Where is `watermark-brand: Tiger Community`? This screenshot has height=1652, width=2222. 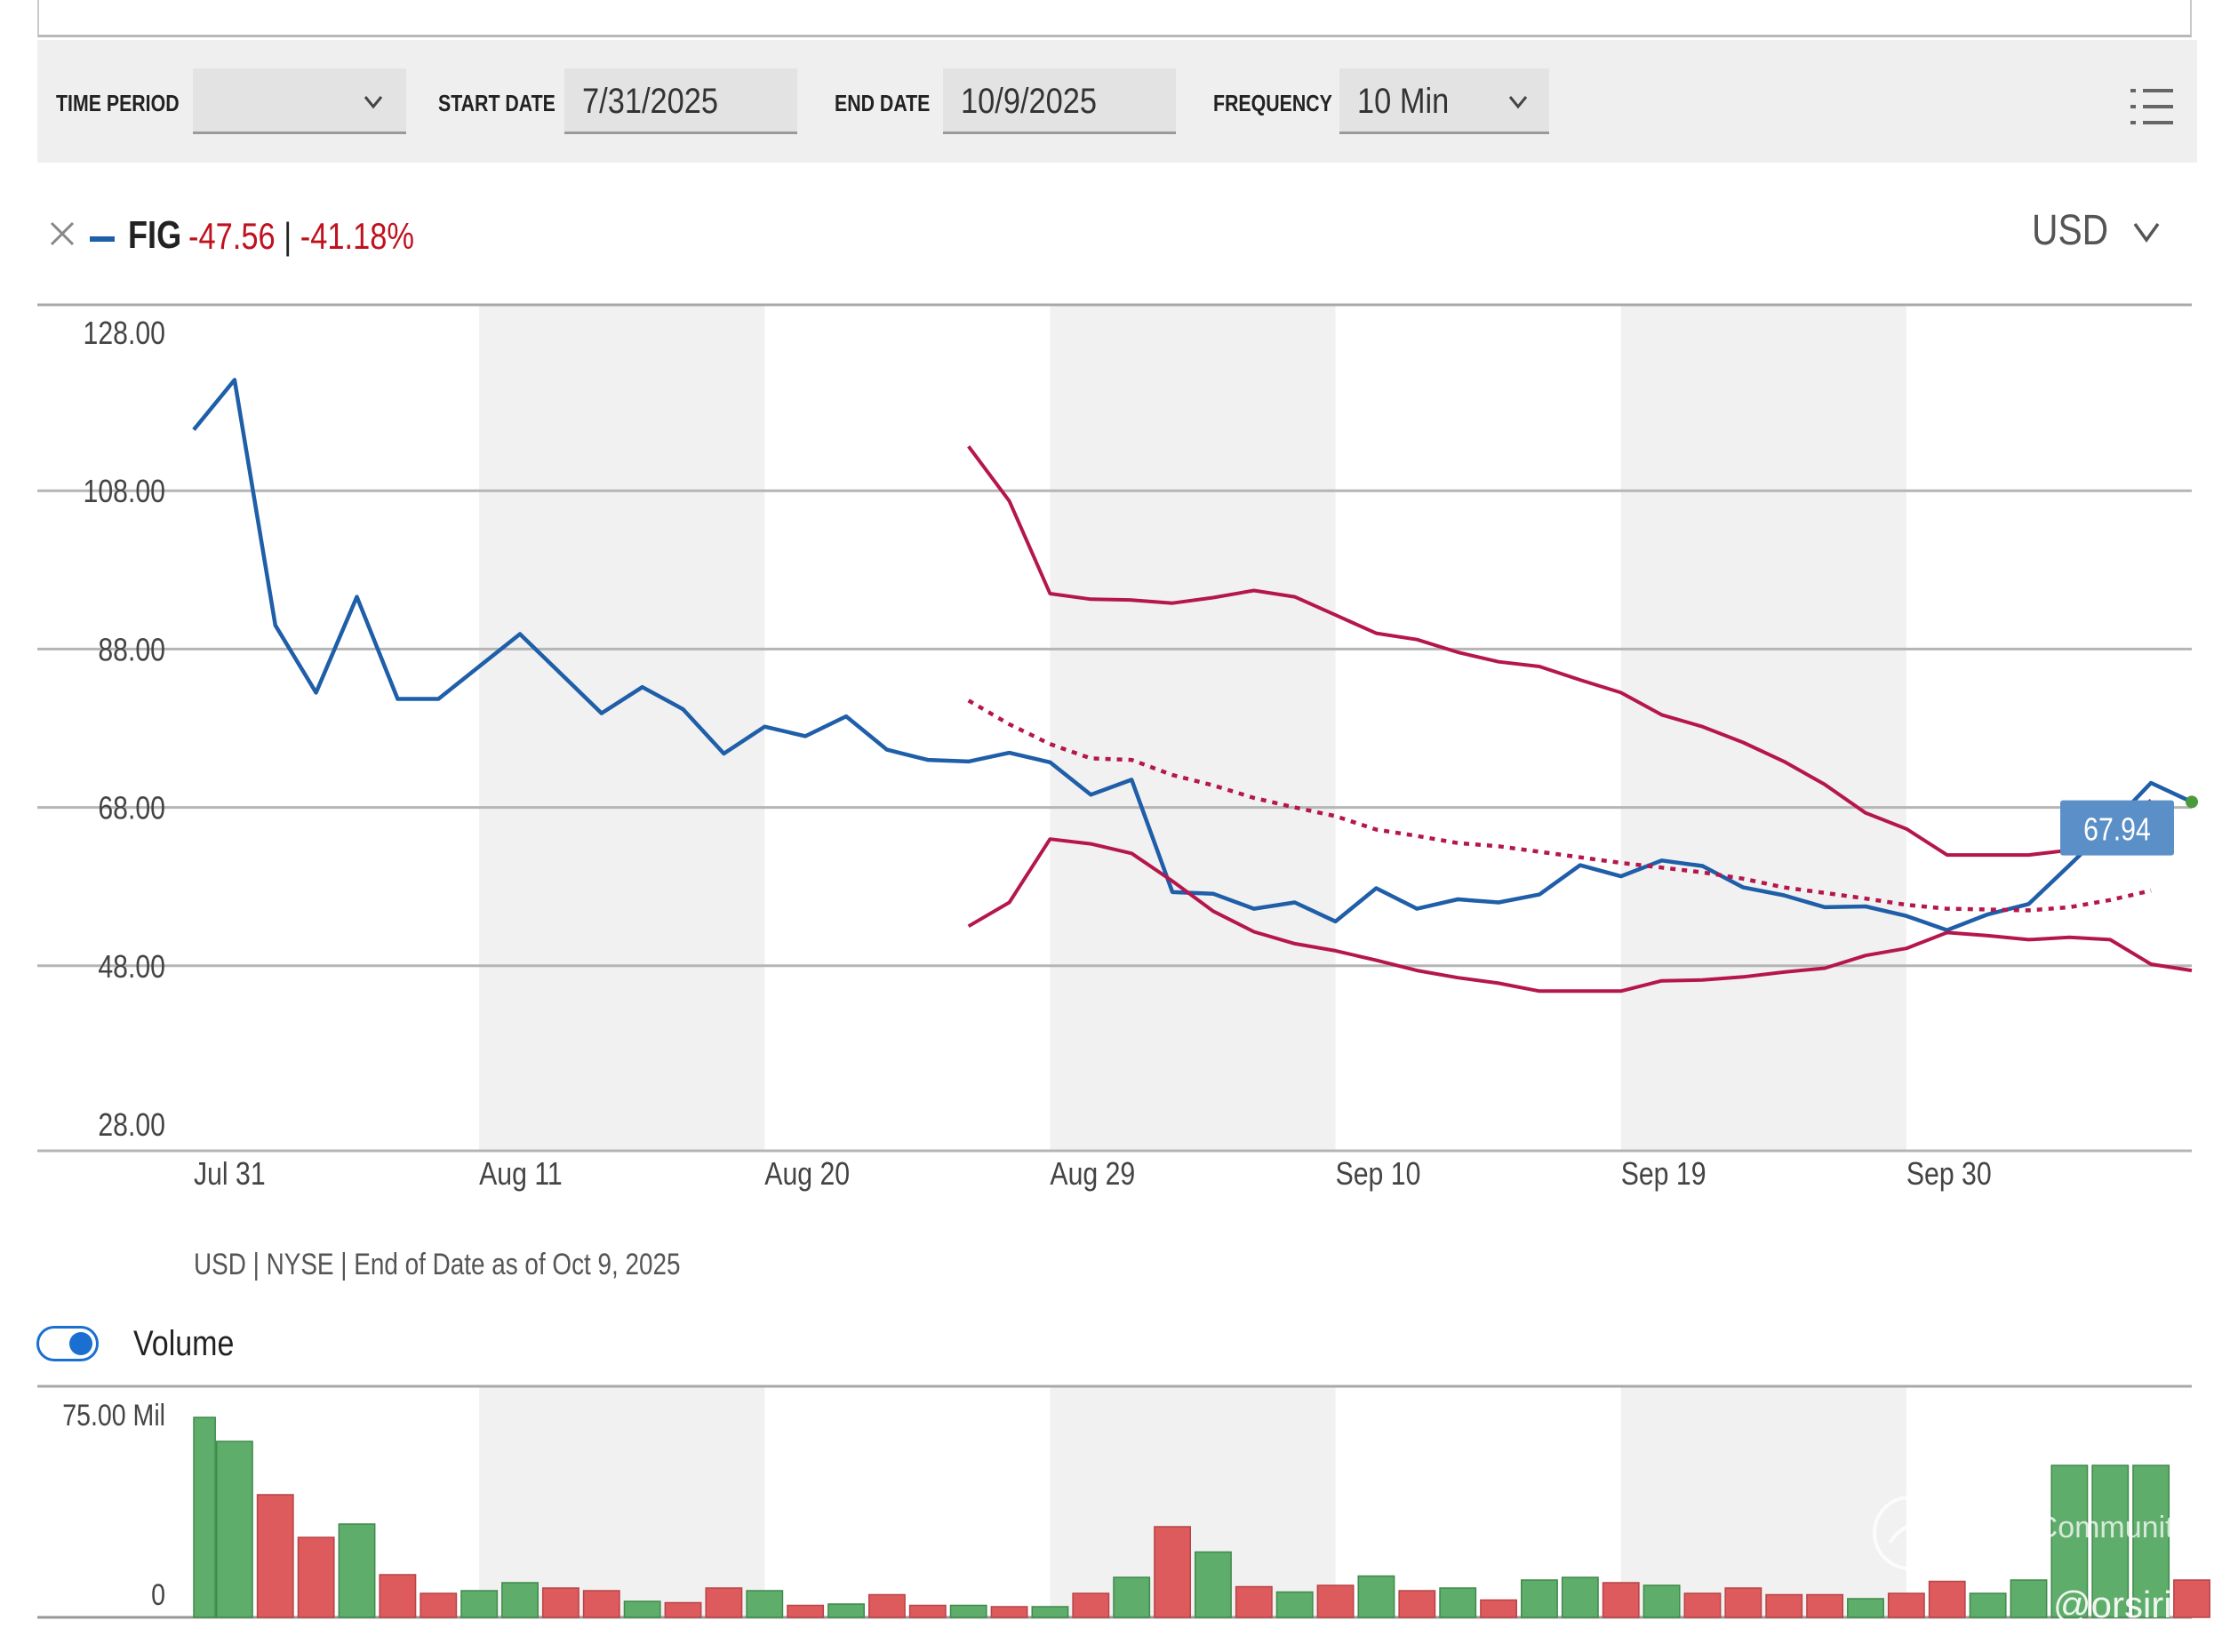
watermark-brand: Tiger Community is located at coordinates (2074, 1527).